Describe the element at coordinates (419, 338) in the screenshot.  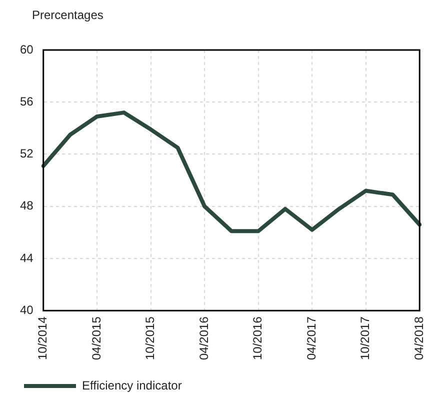
I see `x-tick-label: 04/2018` at that location.